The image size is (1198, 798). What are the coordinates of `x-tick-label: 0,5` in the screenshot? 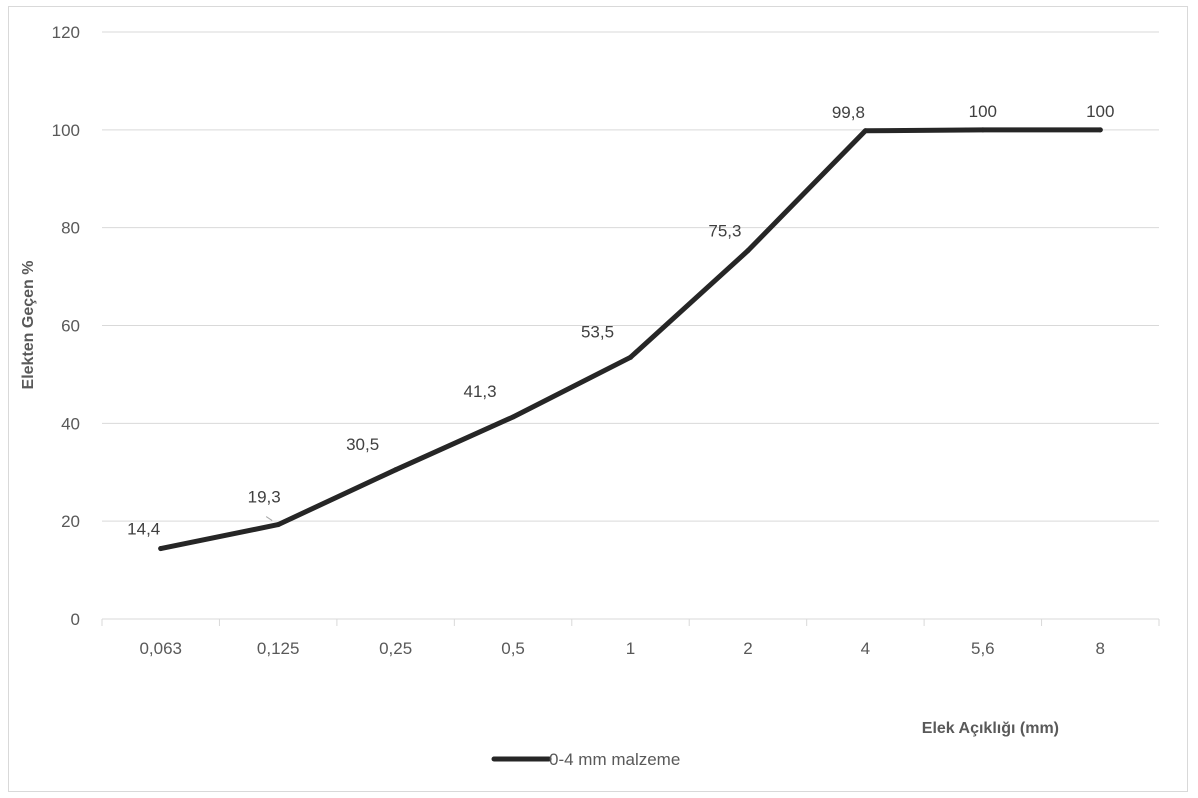 It's located at (513, 648).